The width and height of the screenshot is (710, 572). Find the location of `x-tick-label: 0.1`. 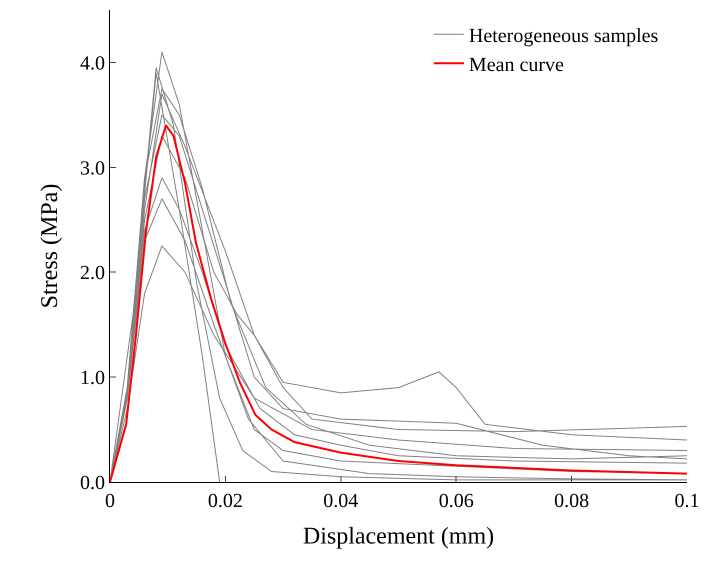

x-tick-label: 0.1 is located at coordinates (687, 501).